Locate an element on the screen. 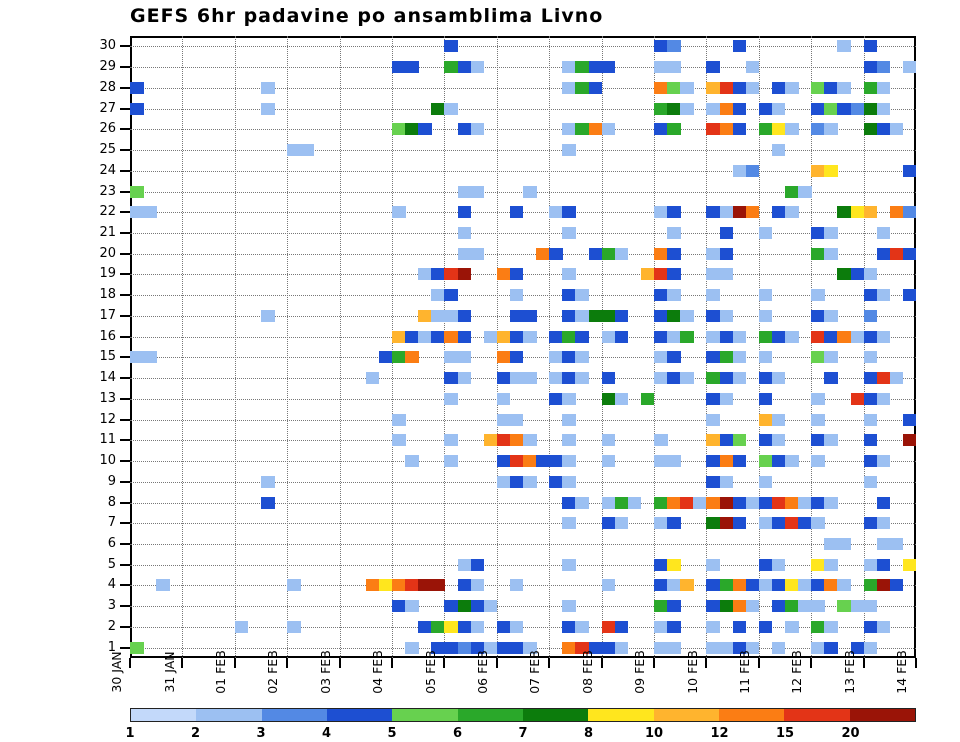 The image size is (960, 742). x-tick-label-text: 10 FEB is located at coordinates (692, 672).